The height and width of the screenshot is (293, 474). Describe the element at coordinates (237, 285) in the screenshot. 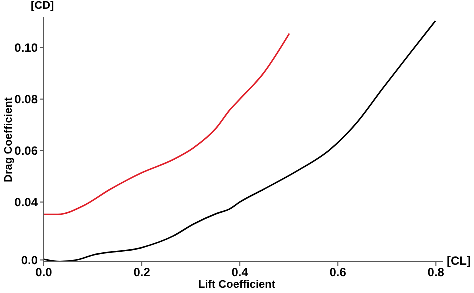

I see `x-axis-title: Lift Coefficient` at that location.